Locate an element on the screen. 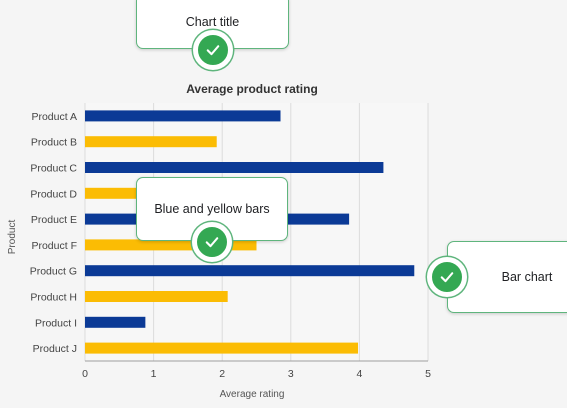  x-axis-title: Average rating is located at coordinates (252, 394).